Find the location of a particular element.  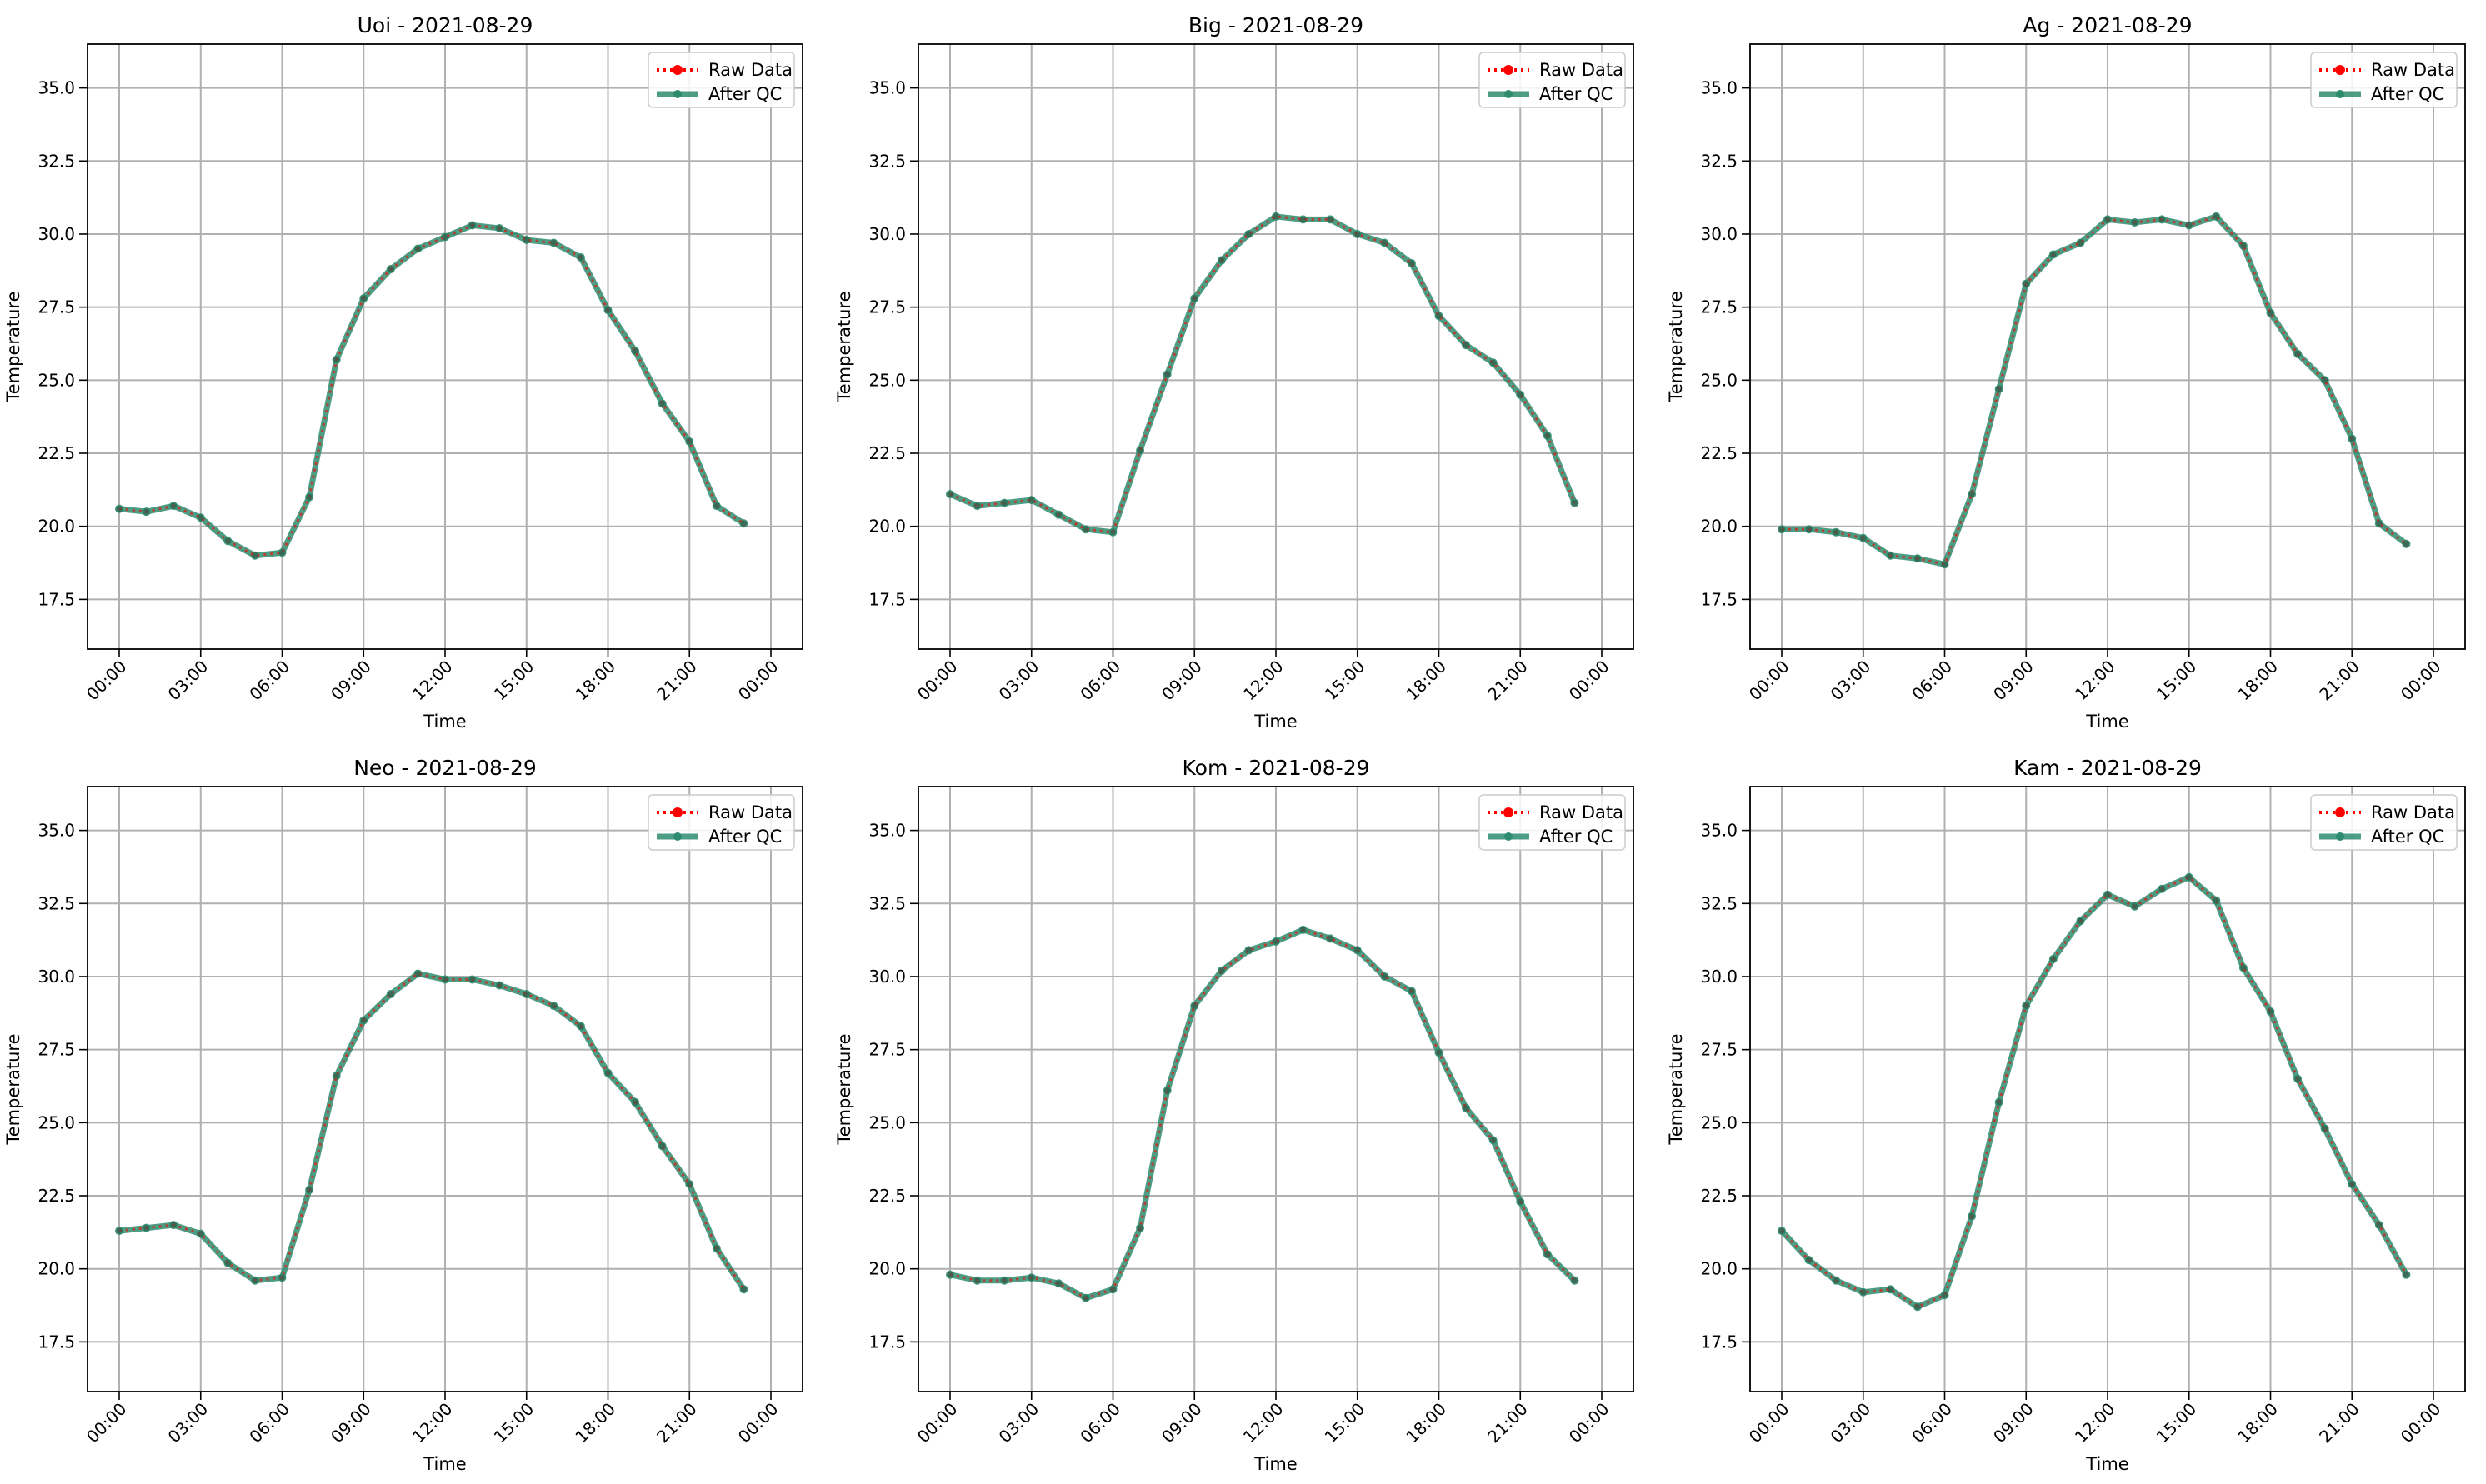

x-axis-label: Time is located at coordinates (444, 722).